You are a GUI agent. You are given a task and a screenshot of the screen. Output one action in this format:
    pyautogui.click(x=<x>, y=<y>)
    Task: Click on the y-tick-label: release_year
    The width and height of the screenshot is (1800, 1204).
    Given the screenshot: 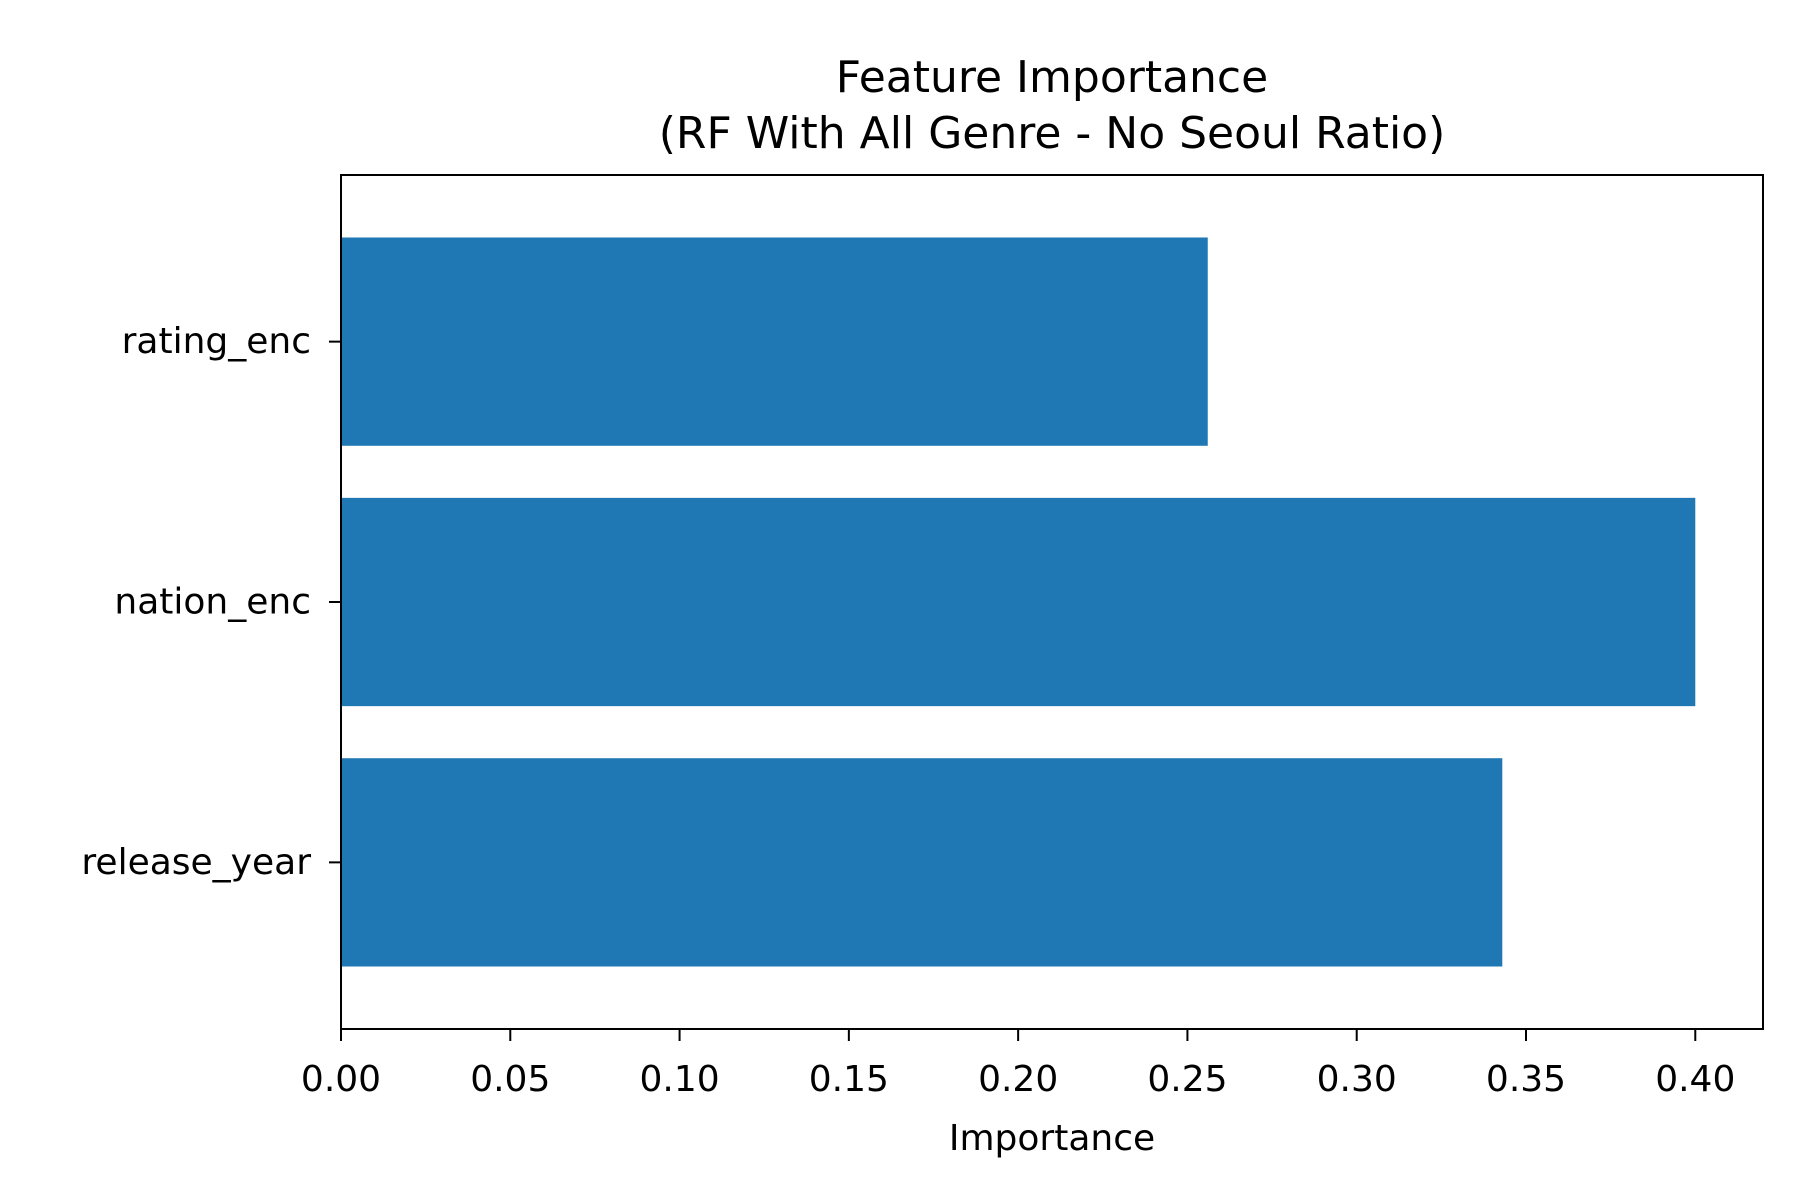 What is the action you would take?
    pyautogui.click(x=196, y=862)
    